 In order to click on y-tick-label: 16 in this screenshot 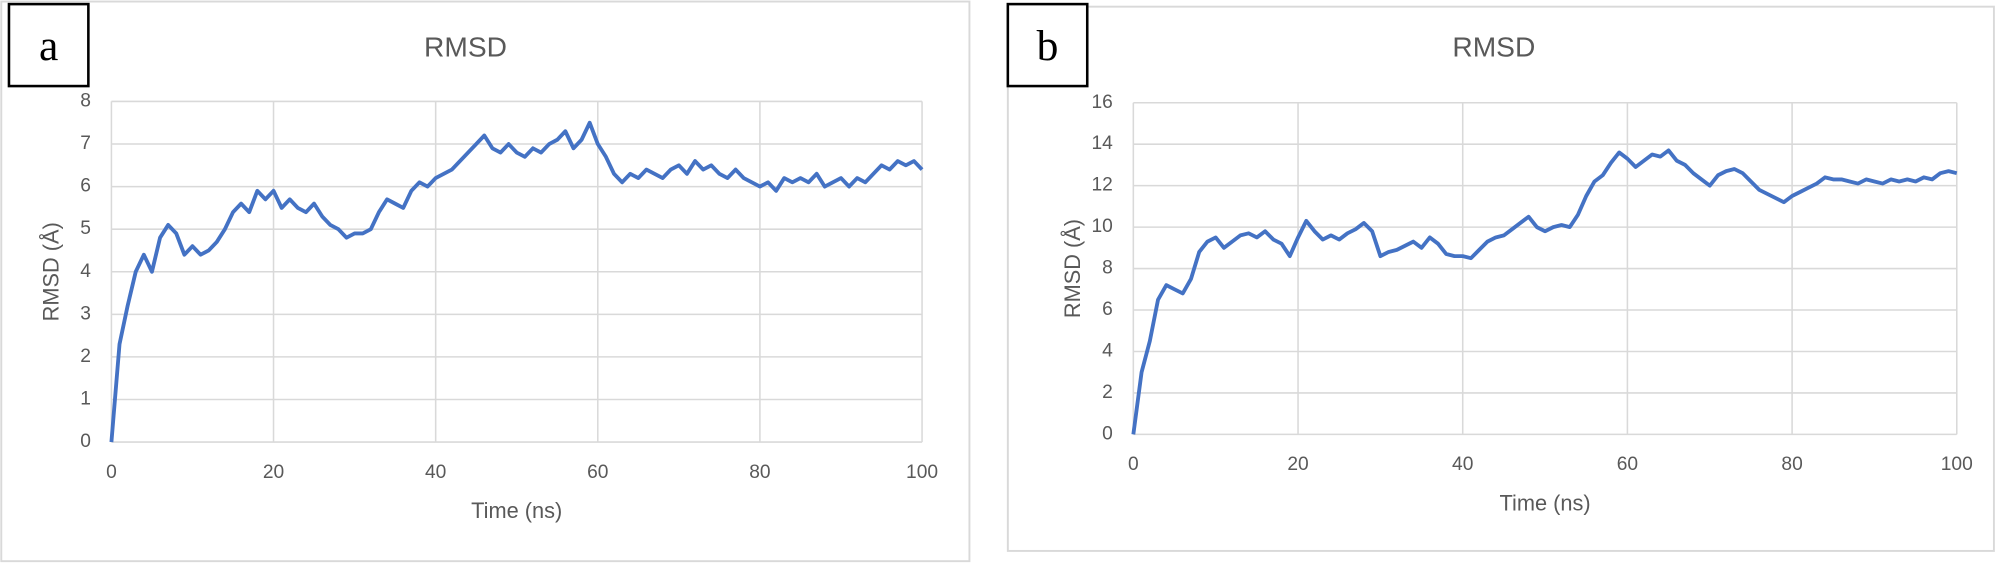, I will do `click(1102, 102)`.